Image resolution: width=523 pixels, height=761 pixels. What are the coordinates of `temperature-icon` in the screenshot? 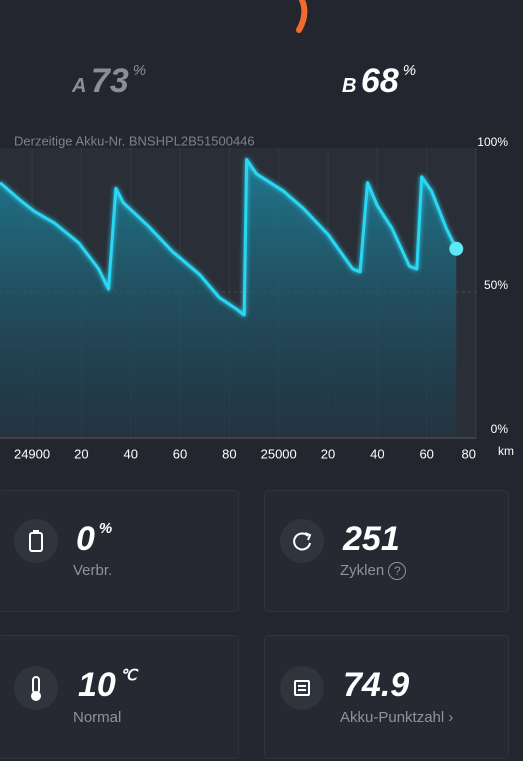 It's located at (36, 688).